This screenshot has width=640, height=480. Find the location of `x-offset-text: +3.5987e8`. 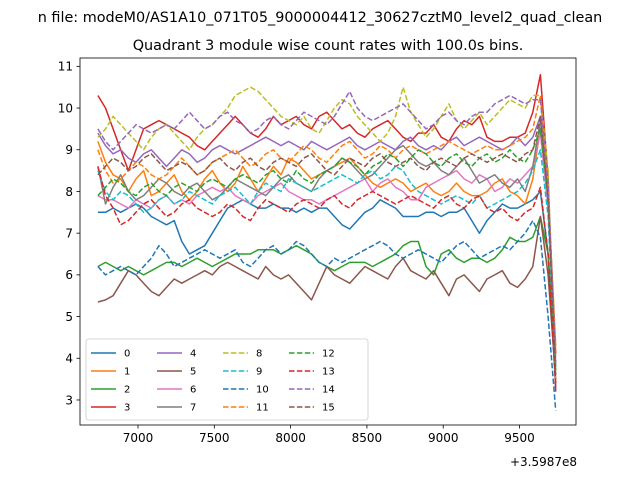

x-offset-text: +3.5987e8 is located at coordinates (543, 462).